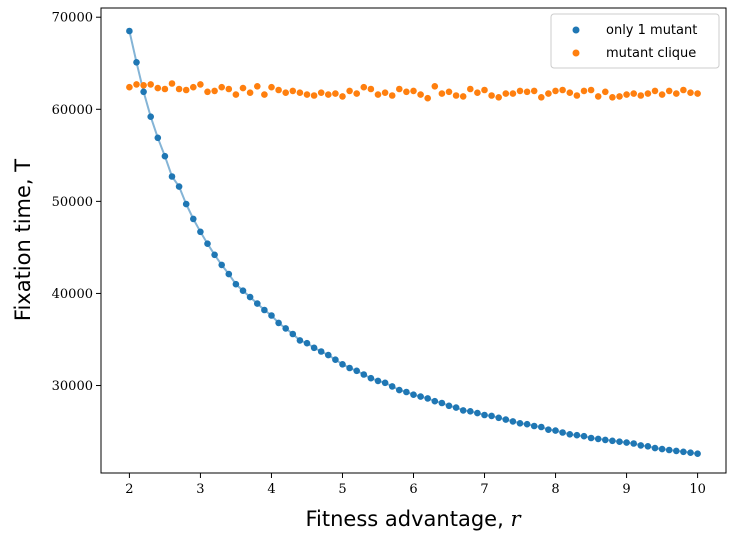 The height and width of the screenshot is (534, 731). What do you see at coordinates (72, 294) in the screenshot?
I see `y-tick-label: 40000` at bounding box center [72, 294].